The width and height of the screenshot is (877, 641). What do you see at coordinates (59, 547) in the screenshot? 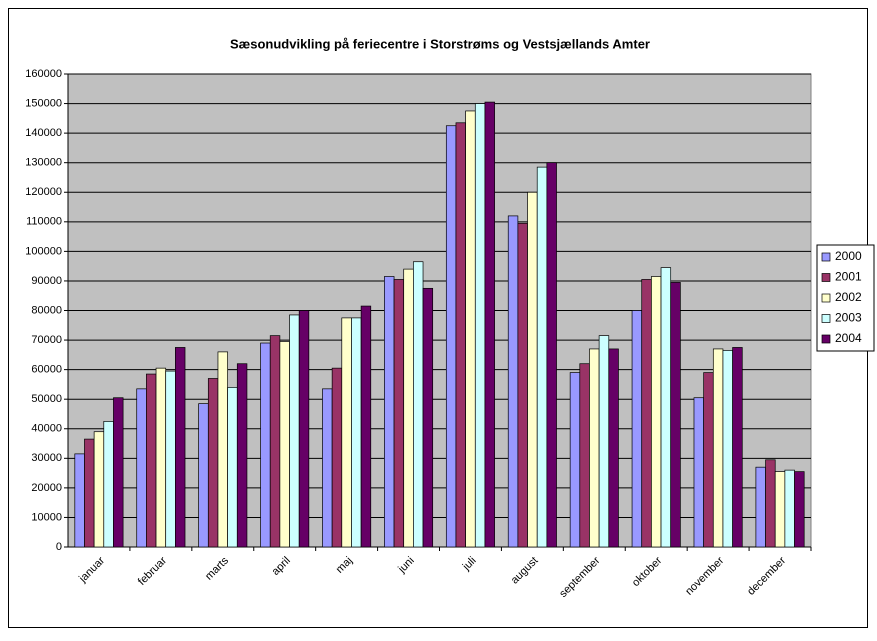
I see `y-tick-label: 0` at bounding box center [59, 547].